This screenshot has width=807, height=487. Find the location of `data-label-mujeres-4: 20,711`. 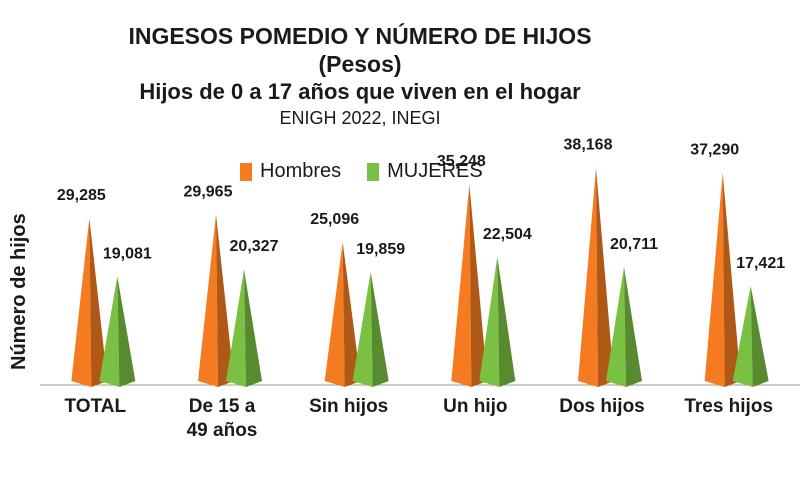

data-label-mujeres-4: 20,711 is located at coordinates (634, 244).